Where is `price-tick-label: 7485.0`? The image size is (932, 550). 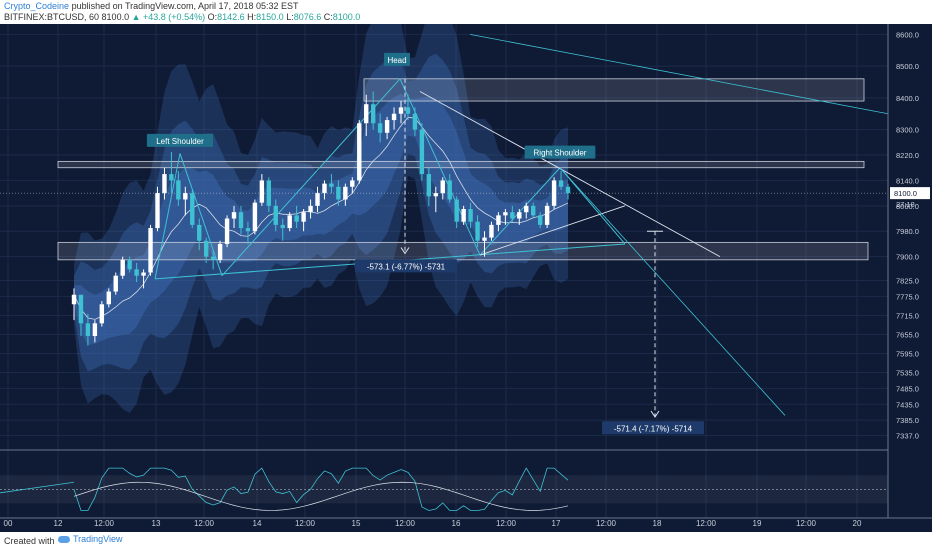
price-tick-label: 7485.0 is located at coordinates (907, 388).